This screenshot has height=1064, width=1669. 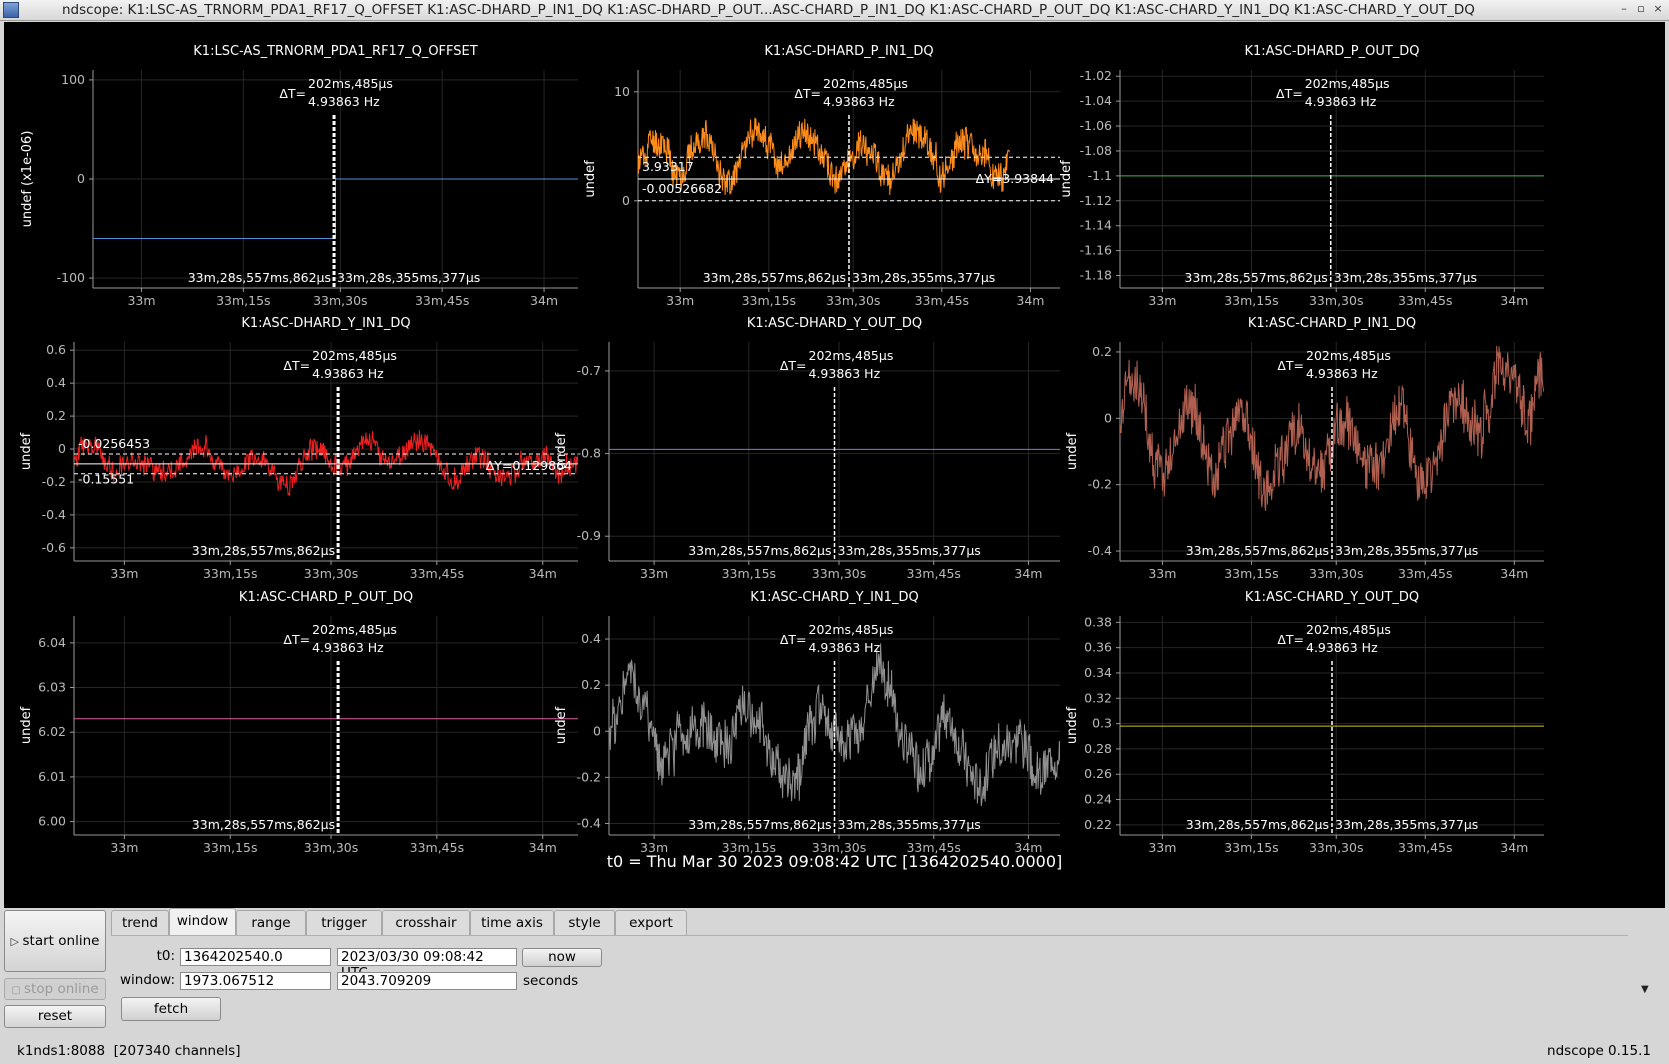 What do you see at coordinates (1658, 8) in the screenshot?
I see `close-button: ×` at bounding box center [1658, 8].